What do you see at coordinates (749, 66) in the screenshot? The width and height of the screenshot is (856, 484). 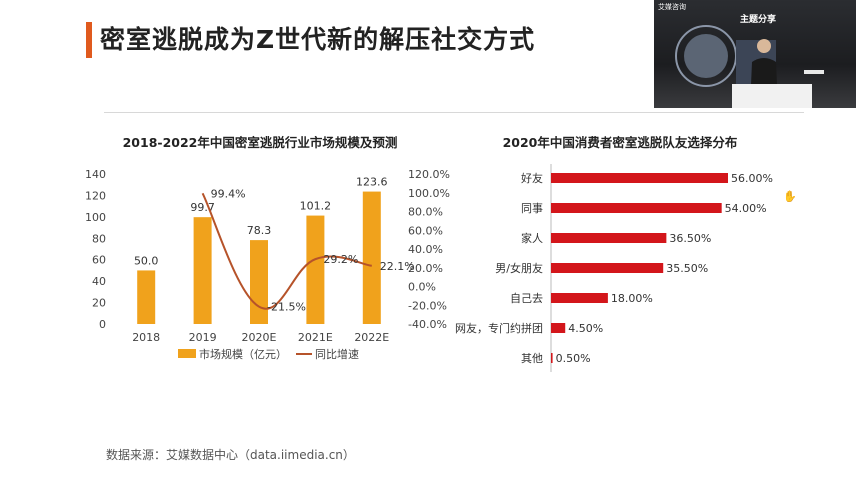 I see `video-scene` at bounding box center [749, 66].